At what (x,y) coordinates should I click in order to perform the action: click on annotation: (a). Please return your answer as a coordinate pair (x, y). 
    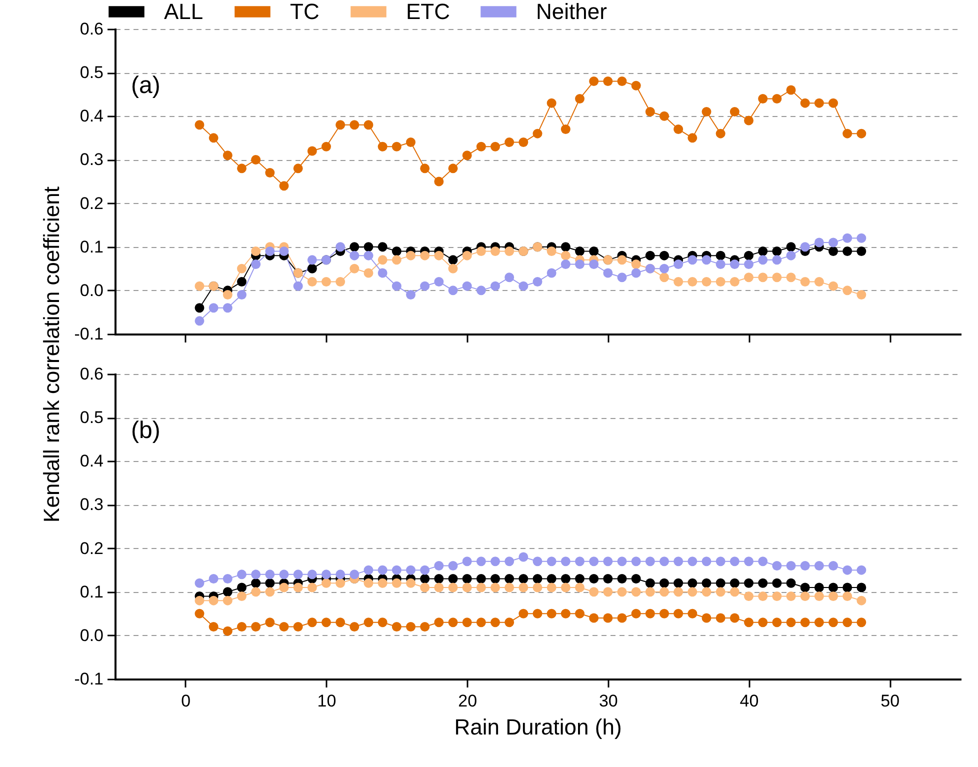
    Looking at the image, I should click on (145, 85).